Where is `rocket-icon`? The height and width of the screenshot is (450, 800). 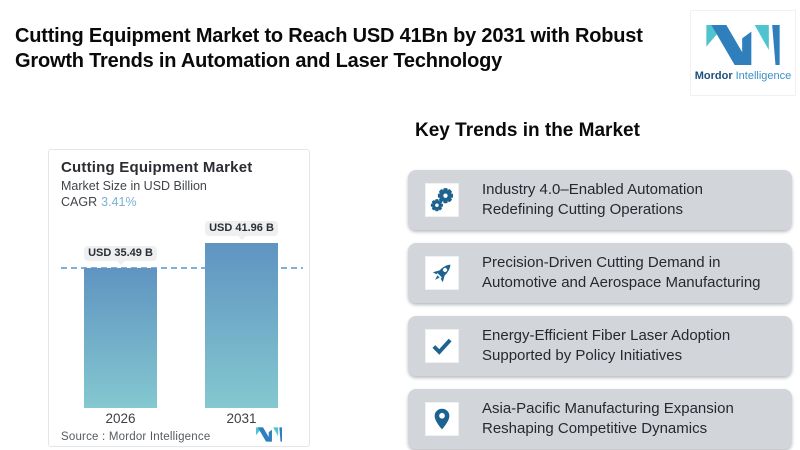
rocket-icon is located at coordinates (441, 273).